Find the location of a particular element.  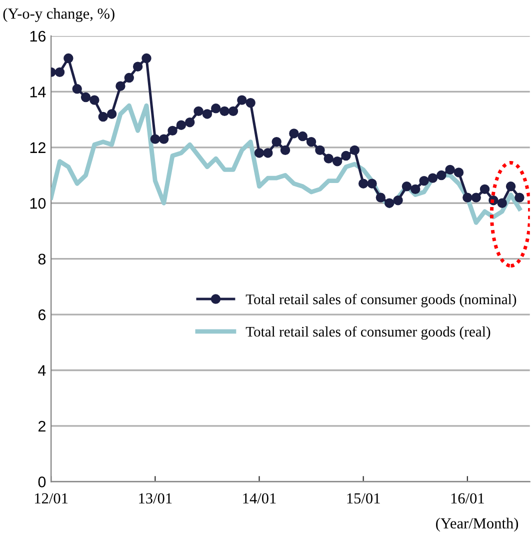

x-tick-label: 15/01 is located at coordinates (363, 498).